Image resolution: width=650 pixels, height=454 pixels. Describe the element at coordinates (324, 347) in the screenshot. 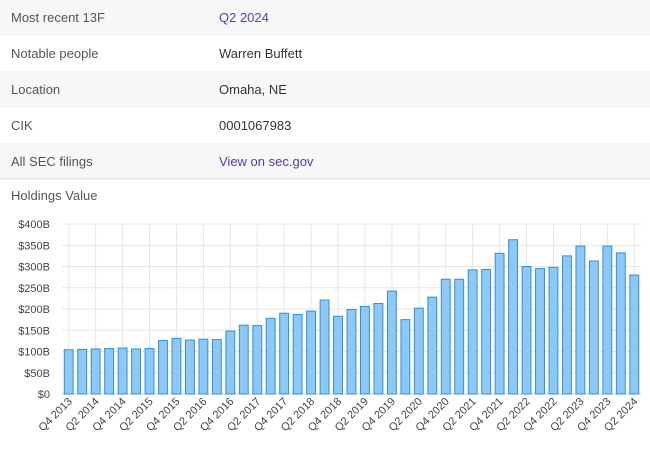

I see `bar-q3-2018` at that location.